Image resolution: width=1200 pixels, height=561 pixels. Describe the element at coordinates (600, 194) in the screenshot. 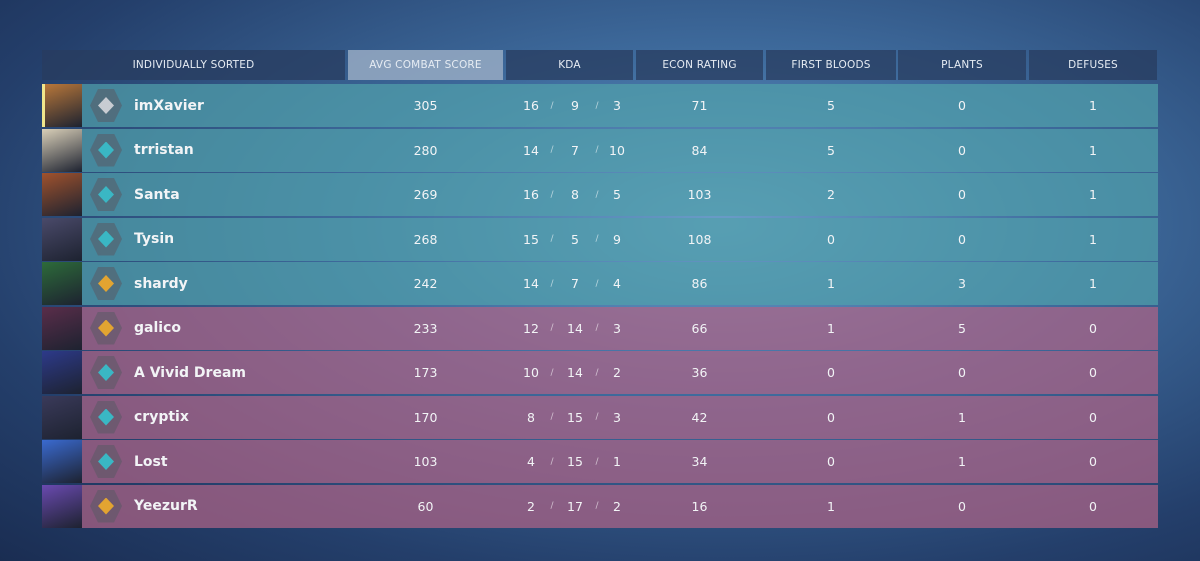

I see `player-row: Santa 269 16 / 8 / 5 103 2 0 1` at that location.